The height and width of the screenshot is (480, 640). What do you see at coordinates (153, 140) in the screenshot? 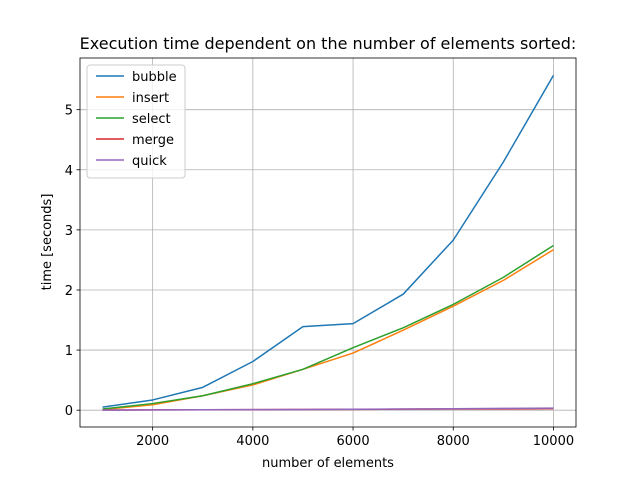
I see `legend-label-merge: merge` at bounding box center [153, 140].